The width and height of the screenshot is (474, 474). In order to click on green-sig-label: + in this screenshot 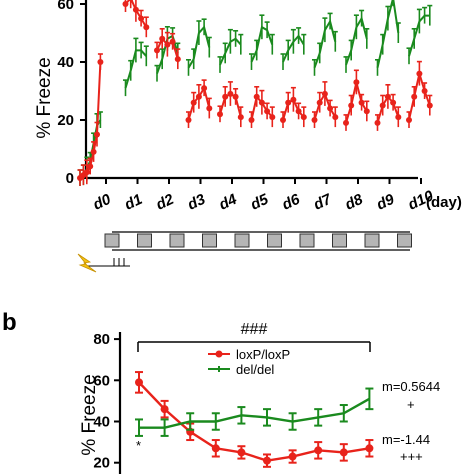, I will do `click(411, 404)`.